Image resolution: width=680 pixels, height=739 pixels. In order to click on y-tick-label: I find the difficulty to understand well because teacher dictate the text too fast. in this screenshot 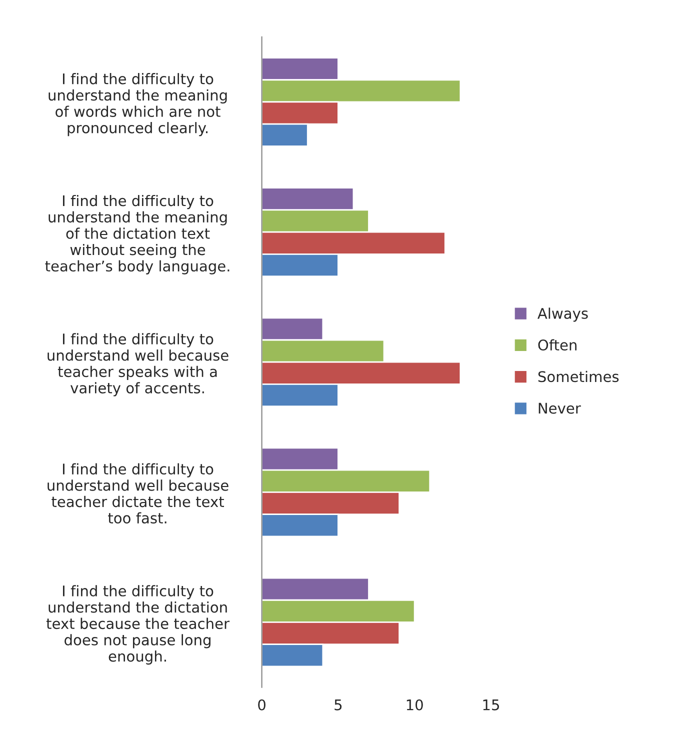, I will do `click(138, 493)`.